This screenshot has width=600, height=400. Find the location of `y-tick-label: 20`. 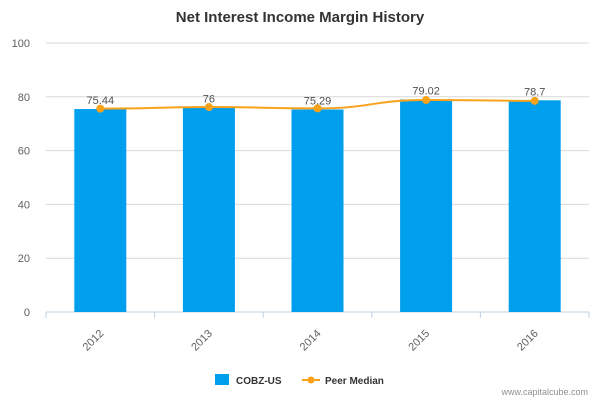

y-tick-label: 20 is located at coordinates (24, 259).